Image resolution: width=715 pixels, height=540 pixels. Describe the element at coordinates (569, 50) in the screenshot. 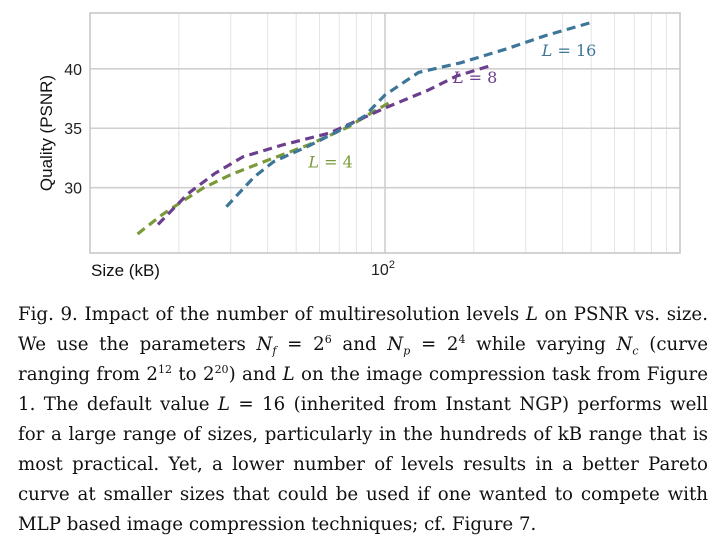

I see `series-label-l16: L = 16` at that location.